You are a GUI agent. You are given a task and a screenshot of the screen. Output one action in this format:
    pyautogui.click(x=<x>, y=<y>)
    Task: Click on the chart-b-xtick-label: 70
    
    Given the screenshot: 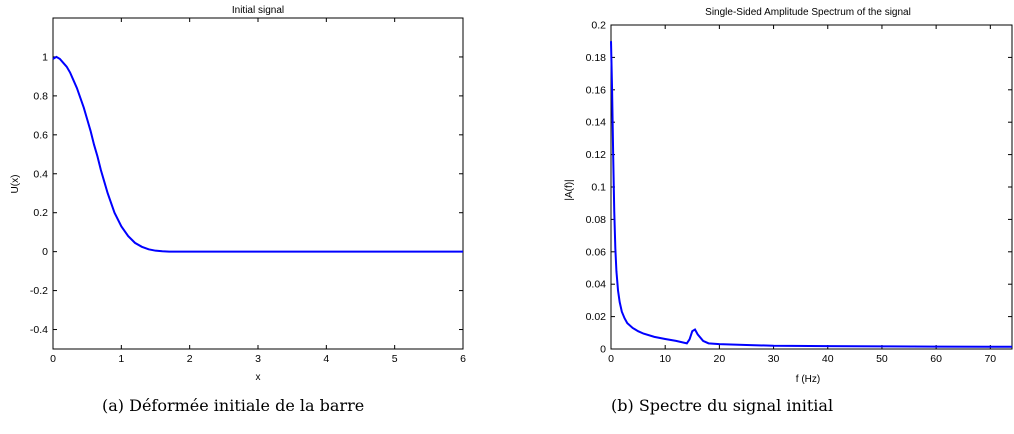 What is the action you would take?
    pyautogui.click(x=990, y=359)
    